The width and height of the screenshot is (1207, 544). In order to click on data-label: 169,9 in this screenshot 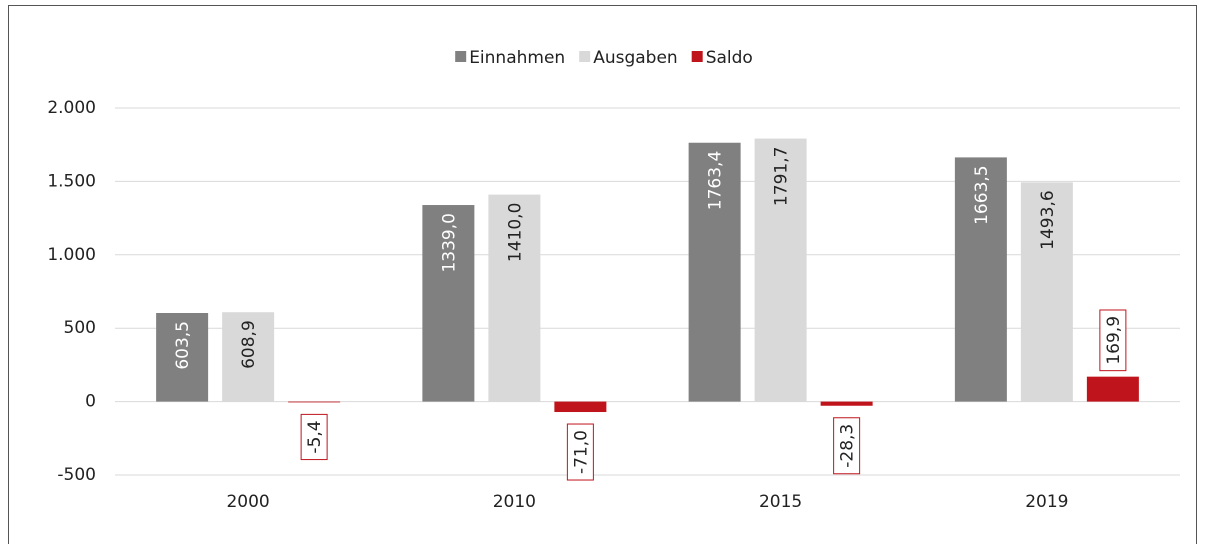, I will do `click(1114, 340)`.